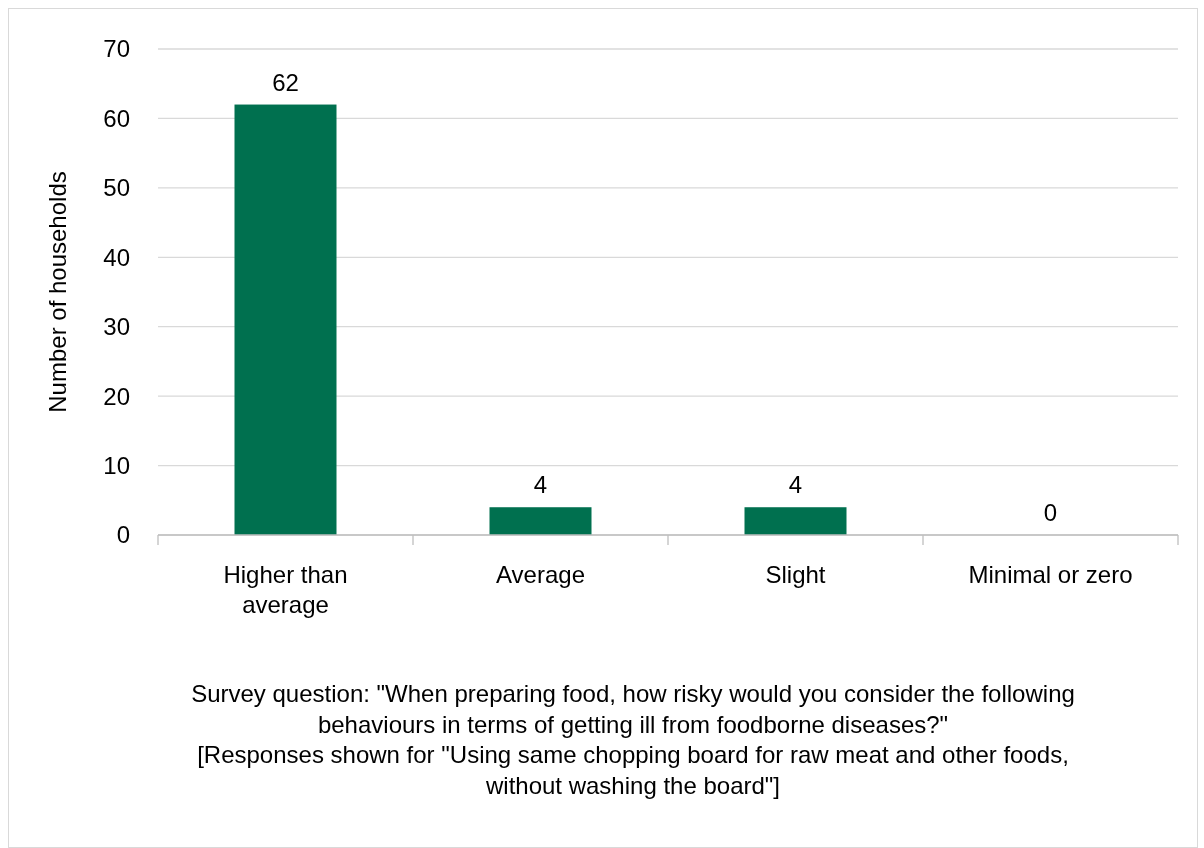 The height and width of the screenshot is (848, 1204). I want to click on y-tick-label: 50, so click(116, 188).